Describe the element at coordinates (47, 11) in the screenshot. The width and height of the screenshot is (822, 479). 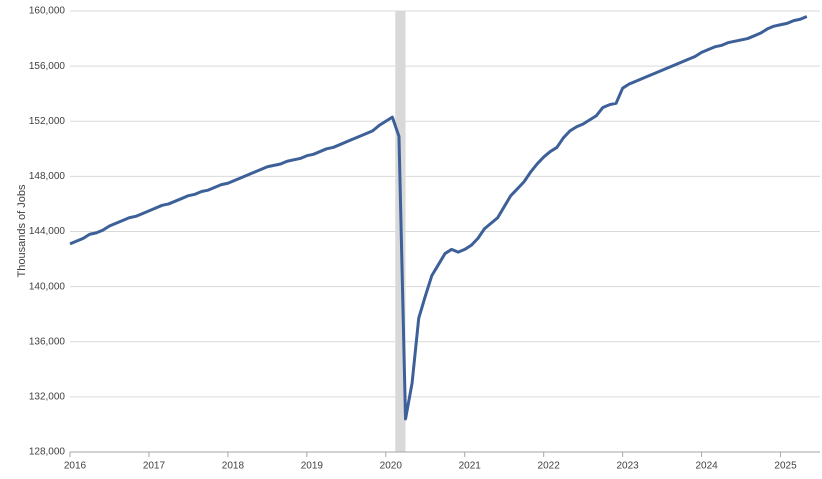
I see `y-tick-label: 160,000` at that location.